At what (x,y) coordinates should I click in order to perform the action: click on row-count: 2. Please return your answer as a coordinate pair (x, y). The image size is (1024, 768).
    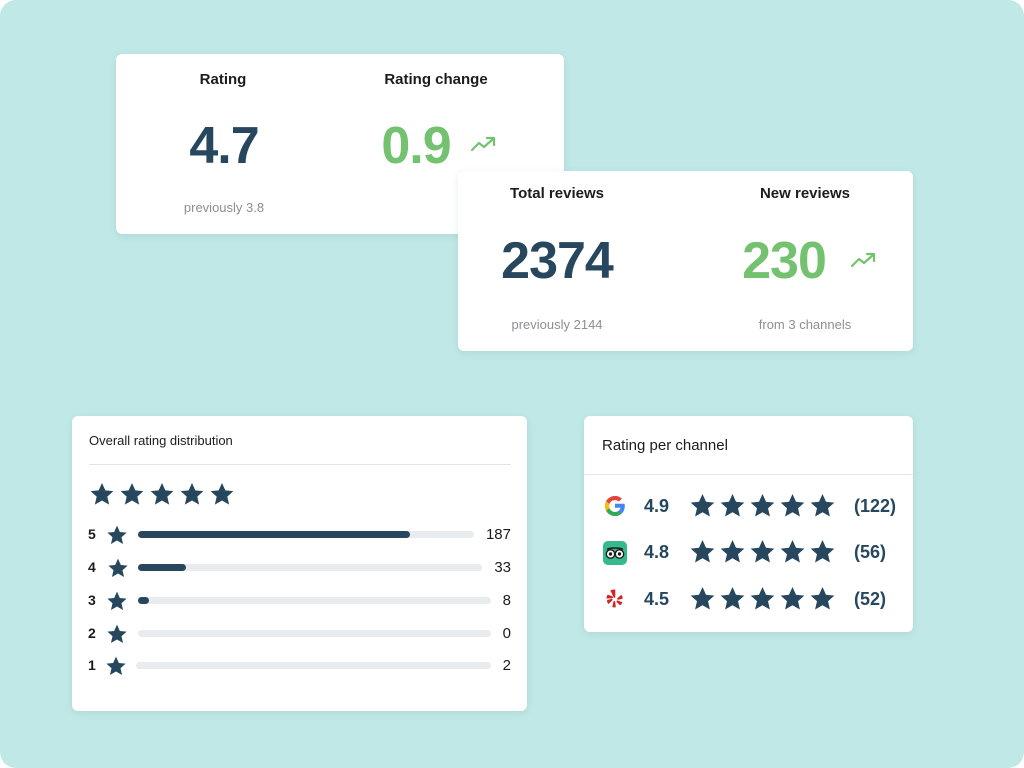
    Looking at the image, I should click on (506, 665).